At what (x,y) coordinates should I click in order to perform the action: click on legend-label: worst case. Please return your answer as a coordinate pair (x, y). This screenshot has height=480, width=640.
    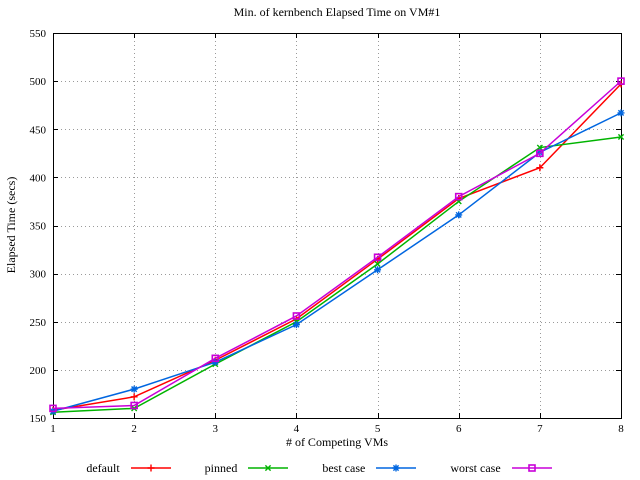
    Looking at the image, I should click on (475, 467).